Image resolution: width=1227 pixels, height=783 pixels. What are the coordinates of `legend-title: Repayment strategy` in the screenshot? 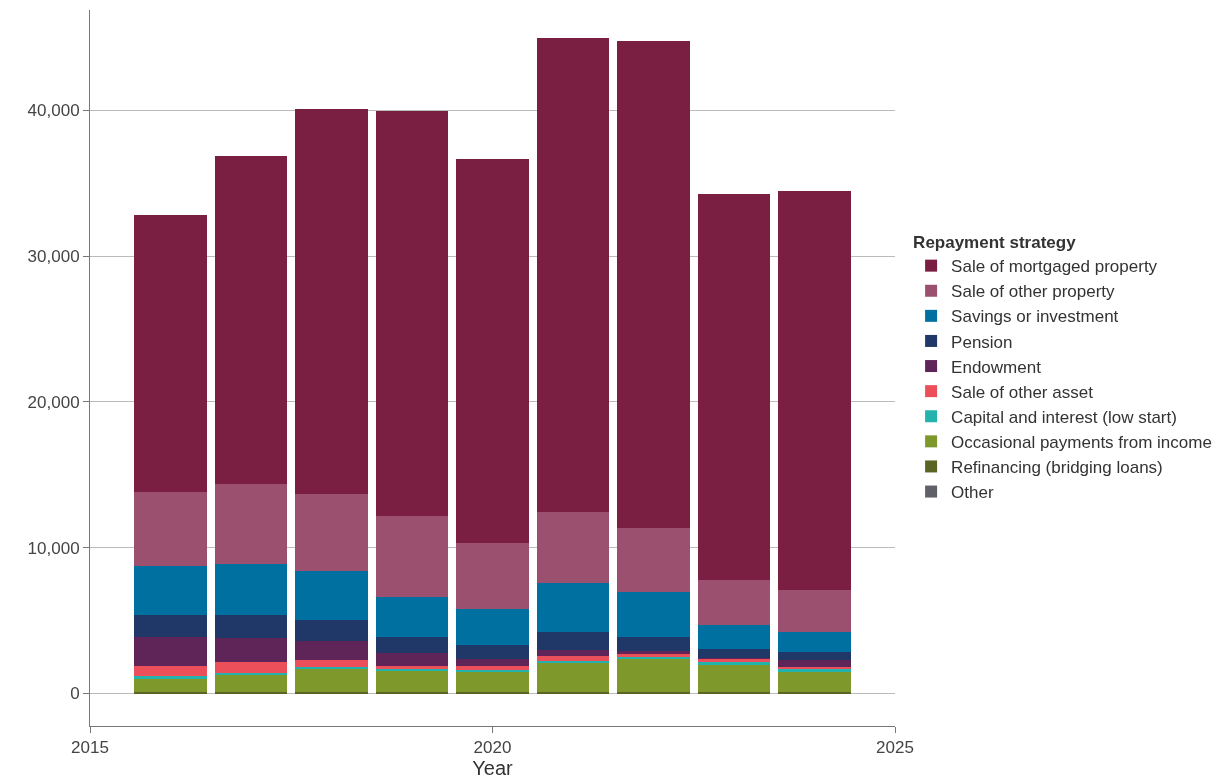 It's located at (995, 243).